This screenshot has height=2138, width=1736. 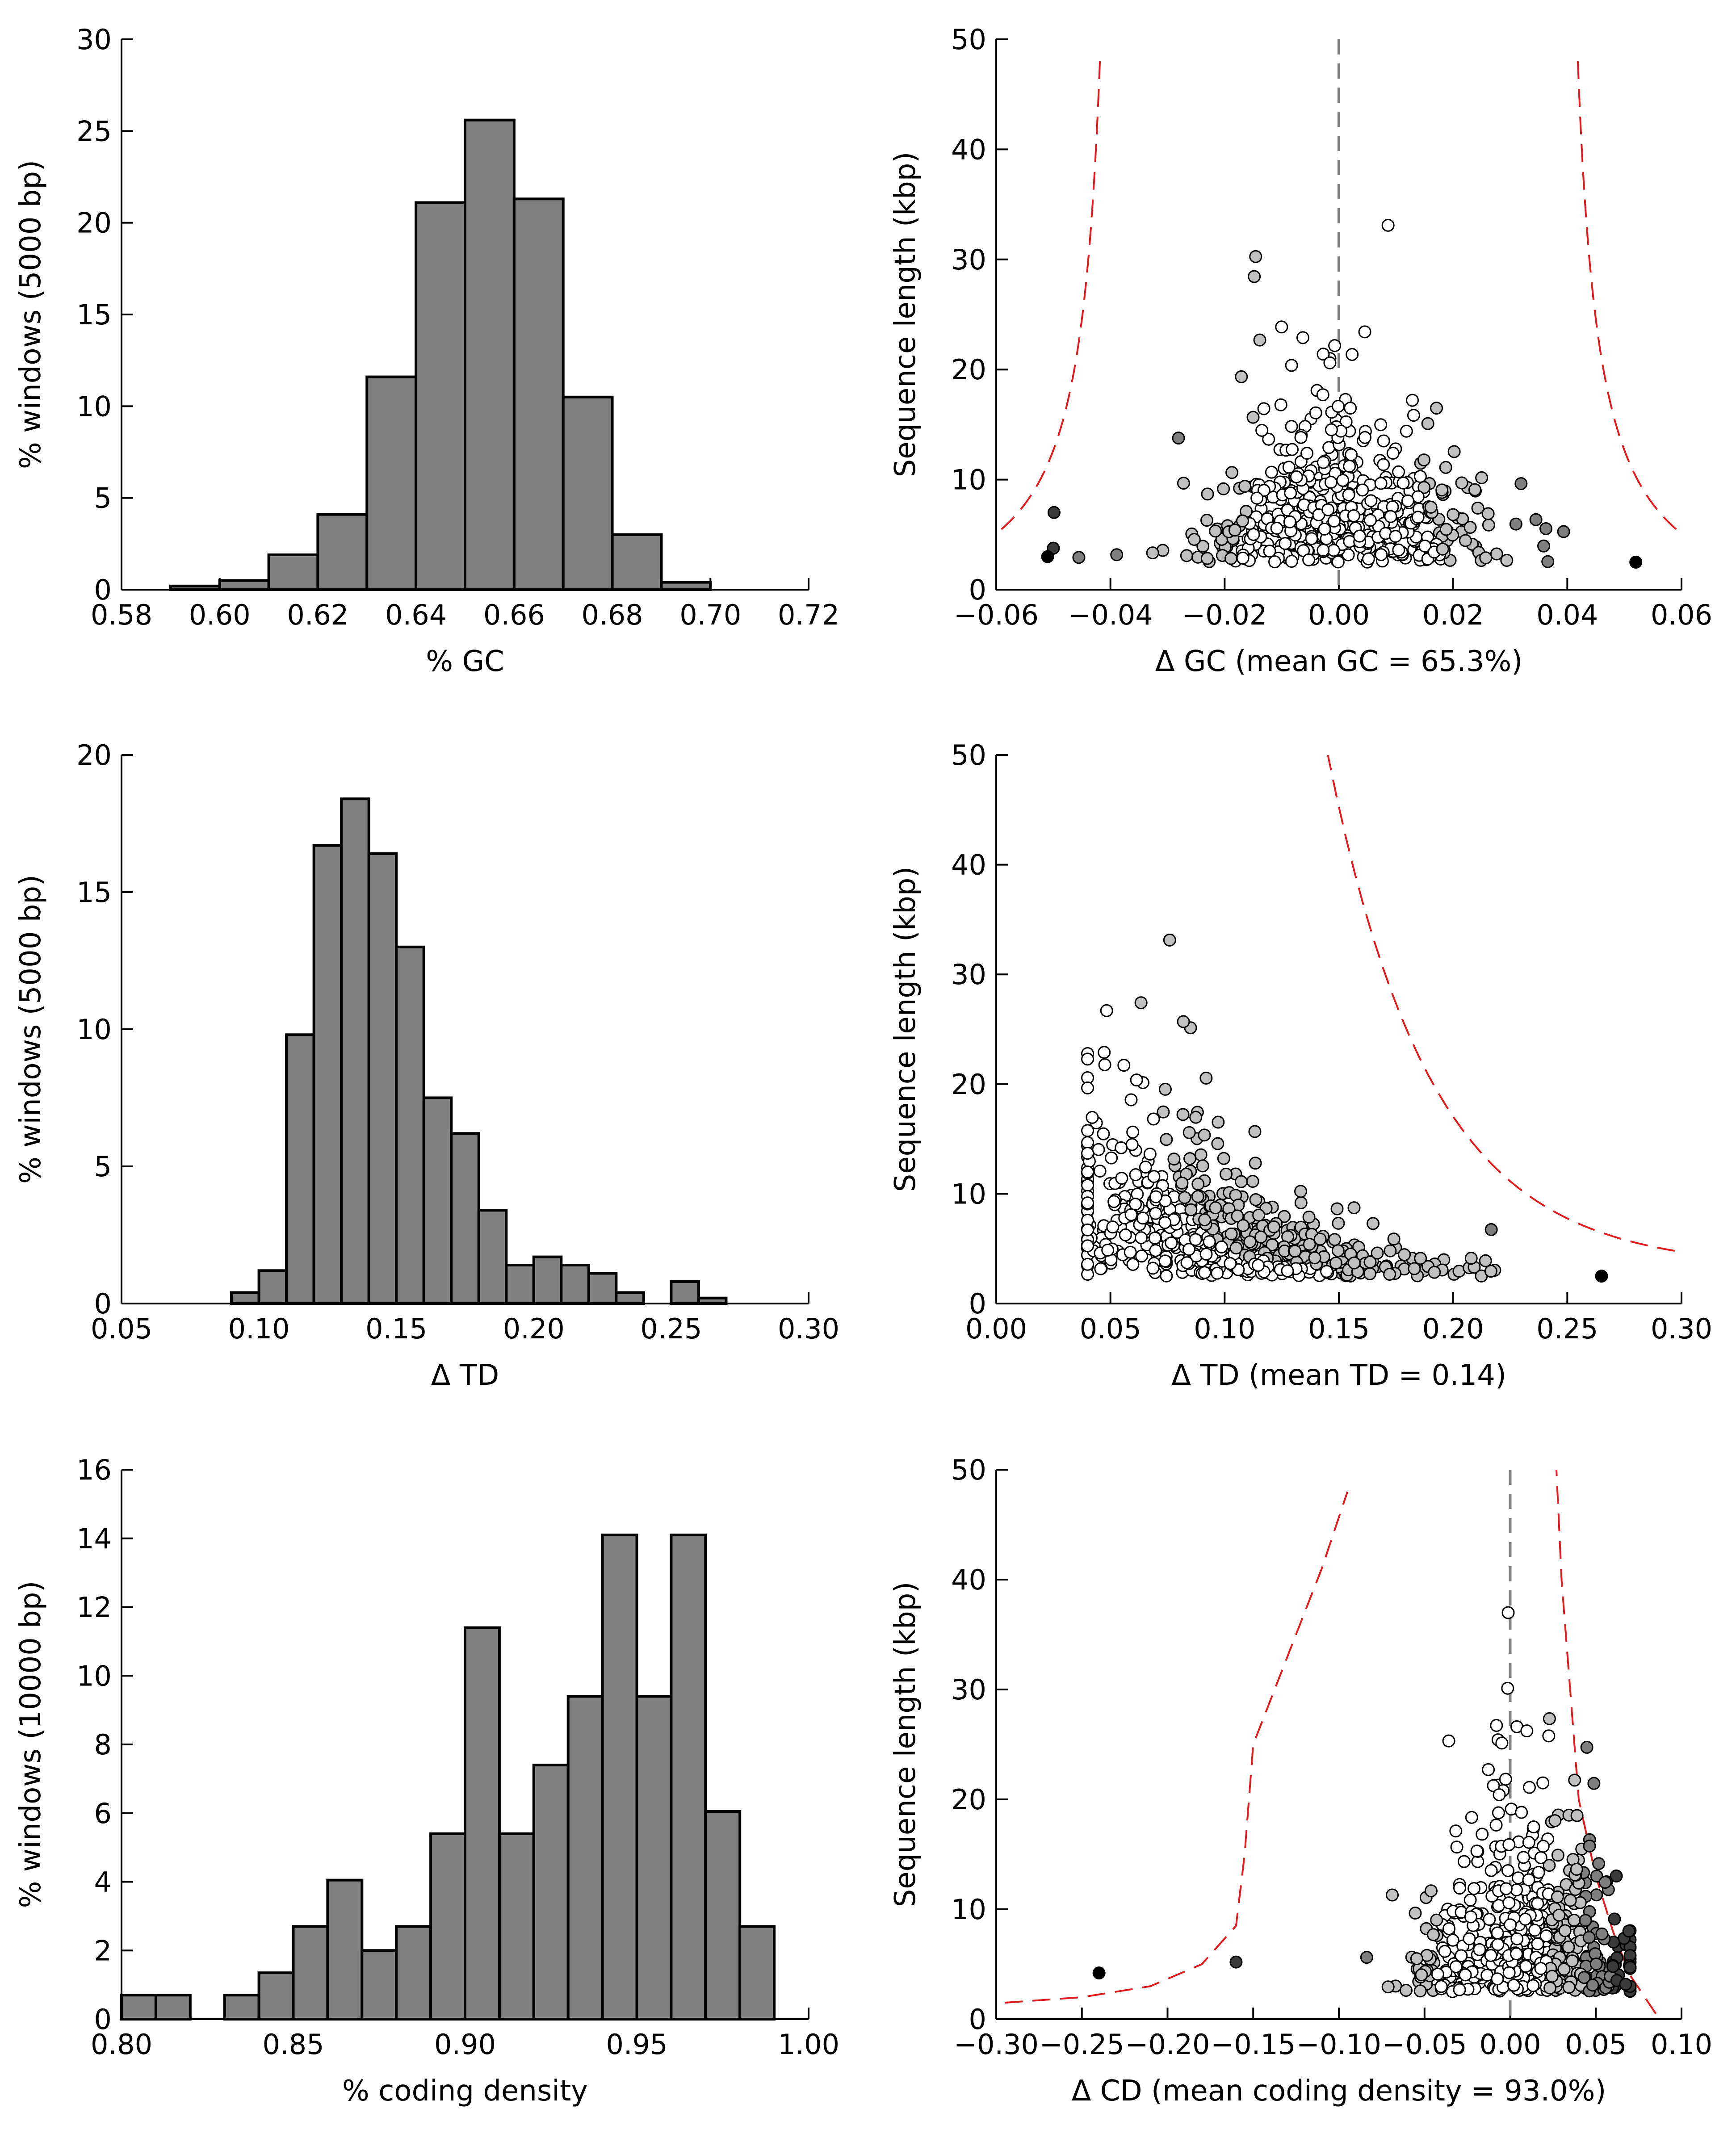 What do you see at coordinates (1424, 2045) in the screenshot?
I see `x-tick-label: −0.05` at bounding box center [1424, 2045].